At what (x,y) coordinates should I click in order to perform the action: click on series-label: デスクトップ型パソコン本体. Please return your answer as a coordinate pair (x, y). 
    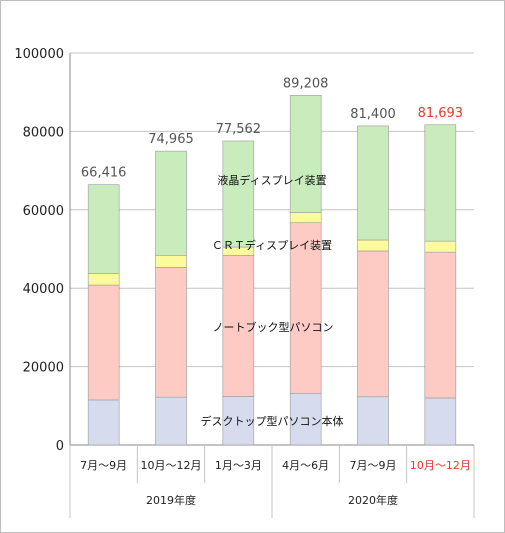
    Looking at the image, I should click on (272, 421).